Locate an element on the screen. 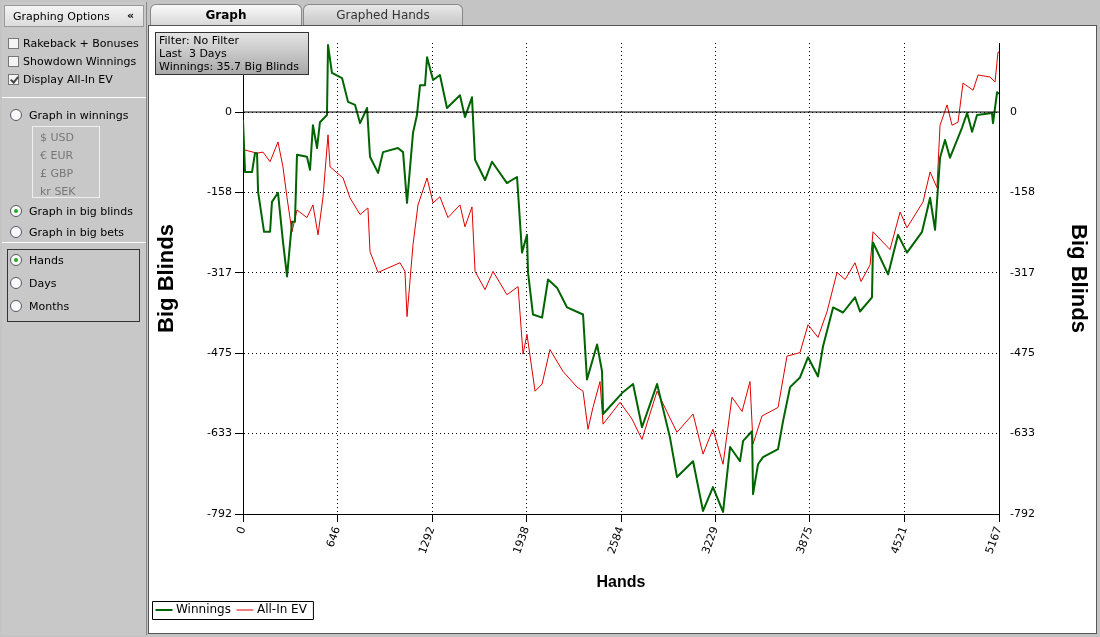 The image size is (1100, 637). x-tick-label: 3229 is located at coordinates (710, 540).